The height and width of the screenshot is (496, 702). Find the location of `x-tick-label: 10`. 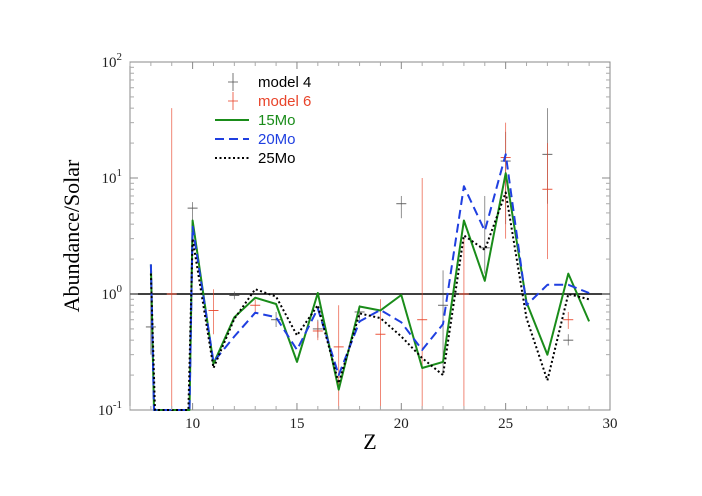

x-tick-label: 10 is located at coordinates (192, 424).